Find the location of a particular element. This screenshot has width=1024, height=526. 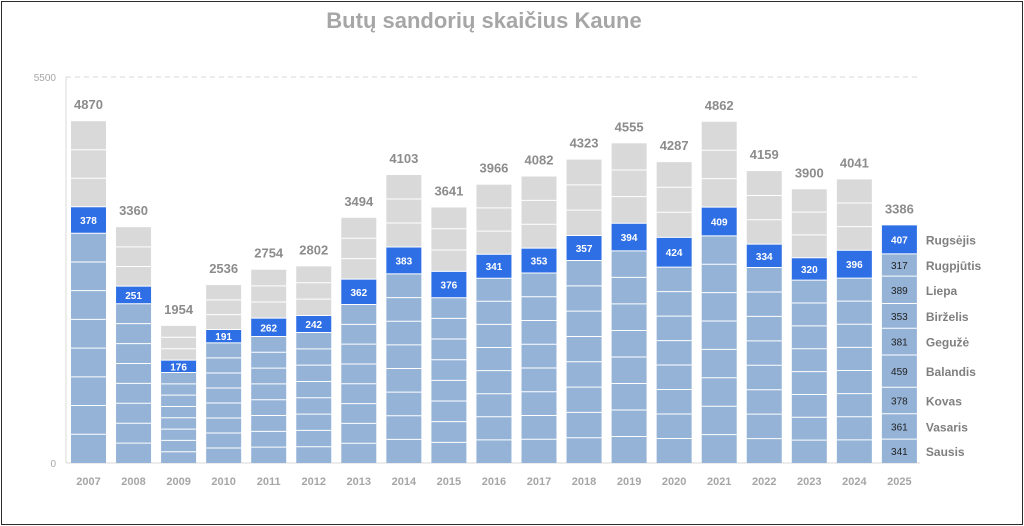

x-tick-label: 2017 is located at coordinates (539, 482).